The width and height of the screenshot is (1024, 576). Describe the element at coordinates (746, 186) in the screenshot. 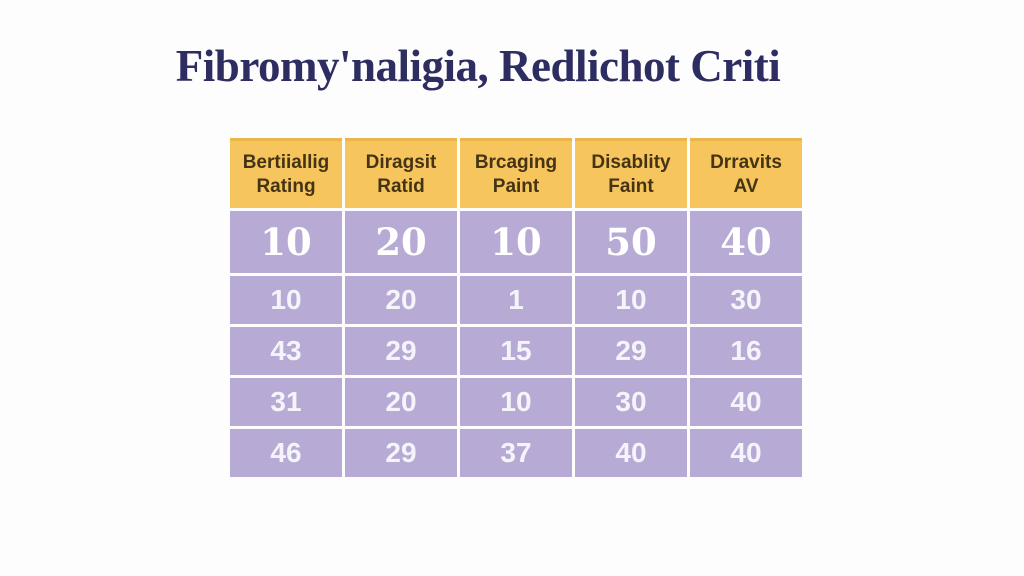

I see `header-line2: AV` at that location.